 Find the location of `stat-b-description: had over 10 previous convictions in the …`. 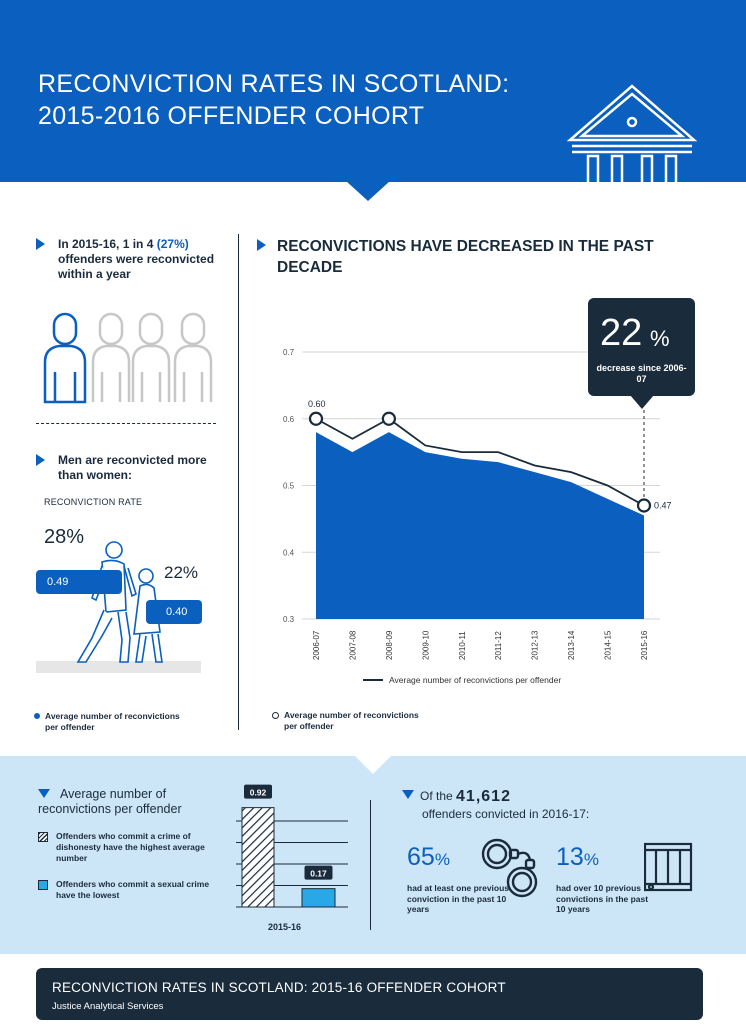

stat-b-description: had over 10 previous convictions in the … is located at coordinates (602, 898).